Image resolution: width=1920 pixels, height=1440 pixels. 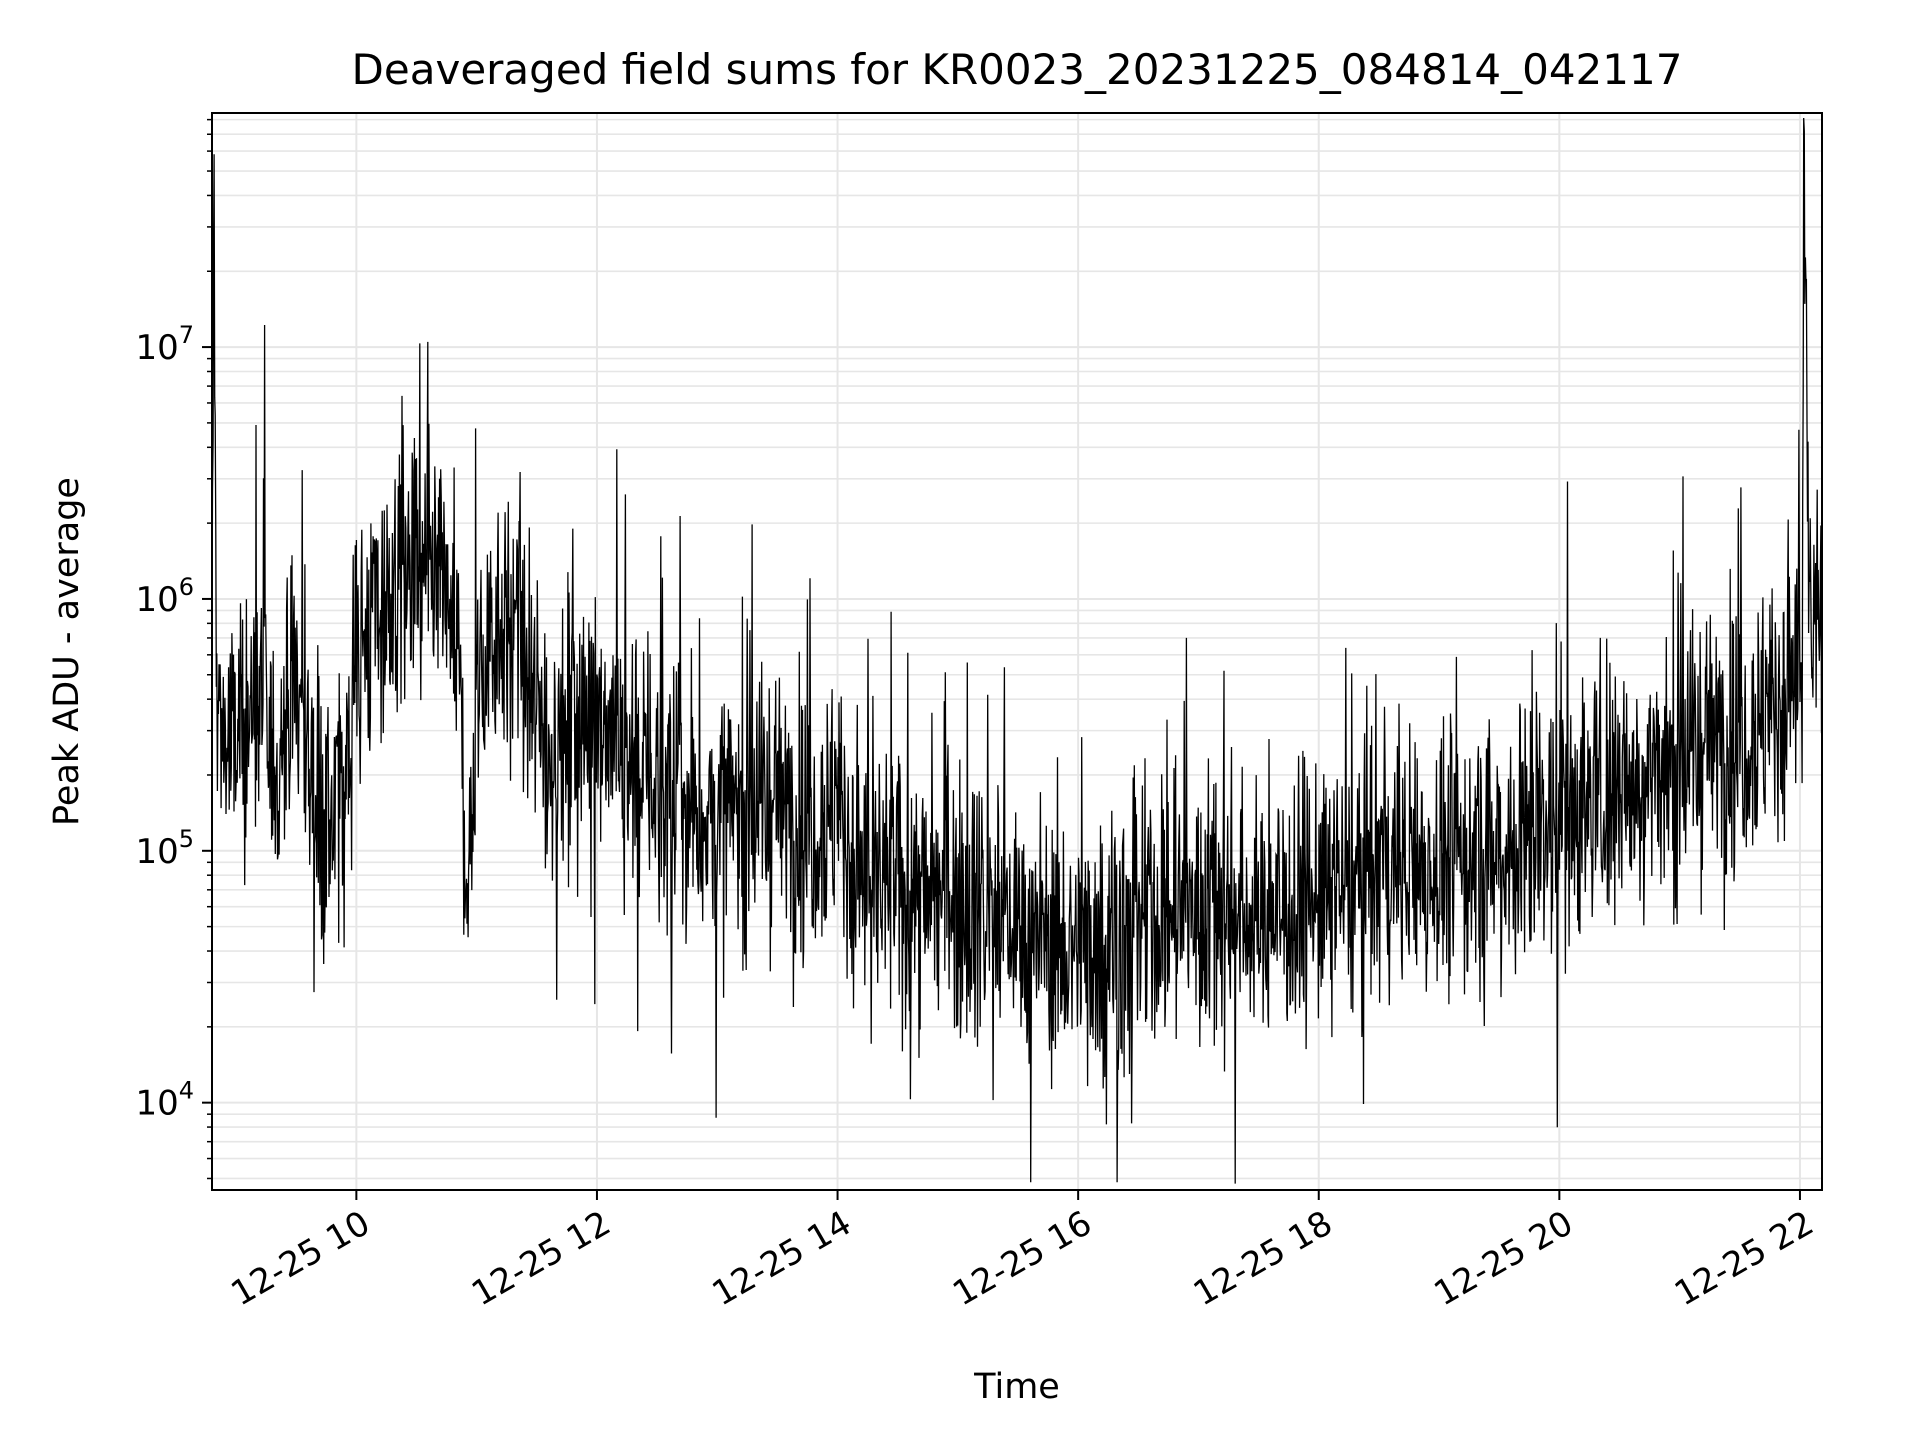 I want to click on x-tick-label: 12-25 10, so click(x=300, y=1258).